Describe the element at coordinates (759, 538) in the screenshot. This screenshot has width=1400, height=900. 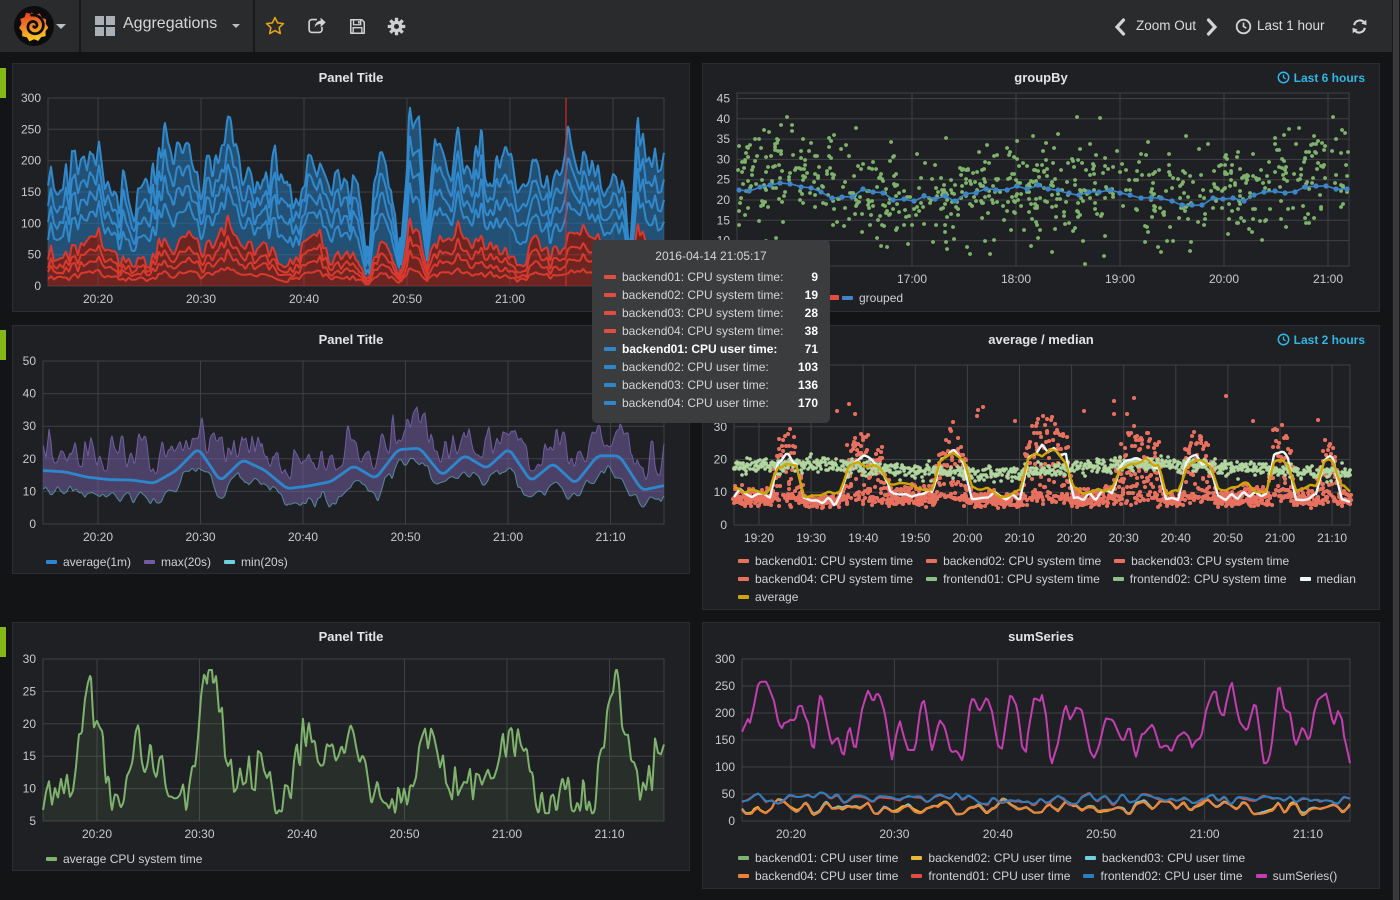
I see `svg-text: 19:20` at that location.